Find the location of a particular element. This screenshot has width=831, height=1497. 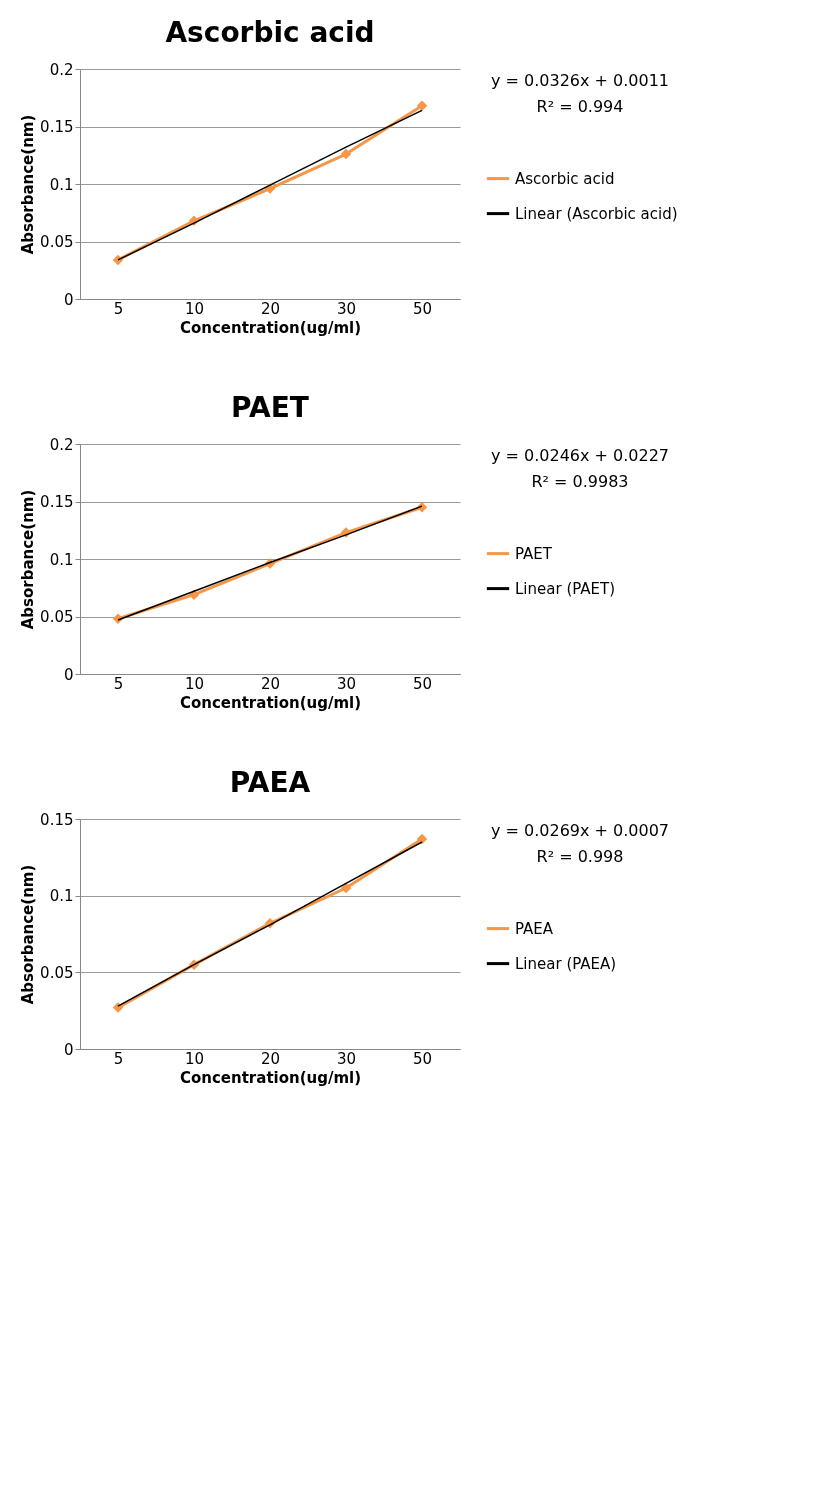

legend-label: PAEA is located at coordinates (534, 928).